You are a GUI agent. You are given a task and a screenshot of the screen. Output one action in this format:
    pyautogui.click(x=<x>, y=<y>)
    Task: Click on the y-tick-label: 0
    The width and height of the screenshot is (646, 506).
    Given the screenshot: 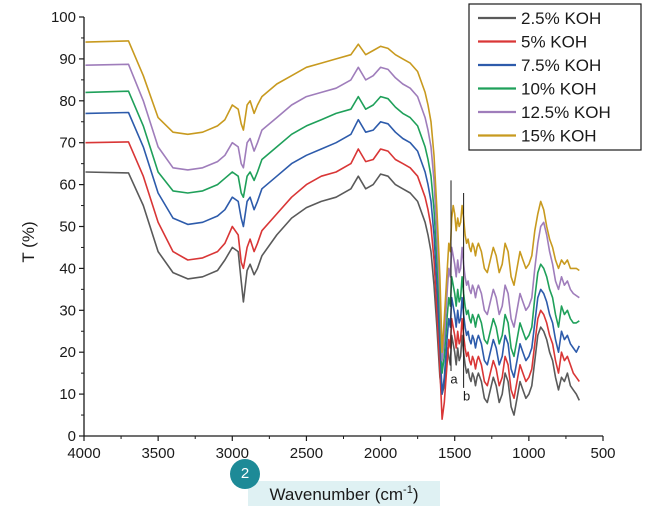 What is the action you would take?
    pyautogui.click(x=72, y=436)
    